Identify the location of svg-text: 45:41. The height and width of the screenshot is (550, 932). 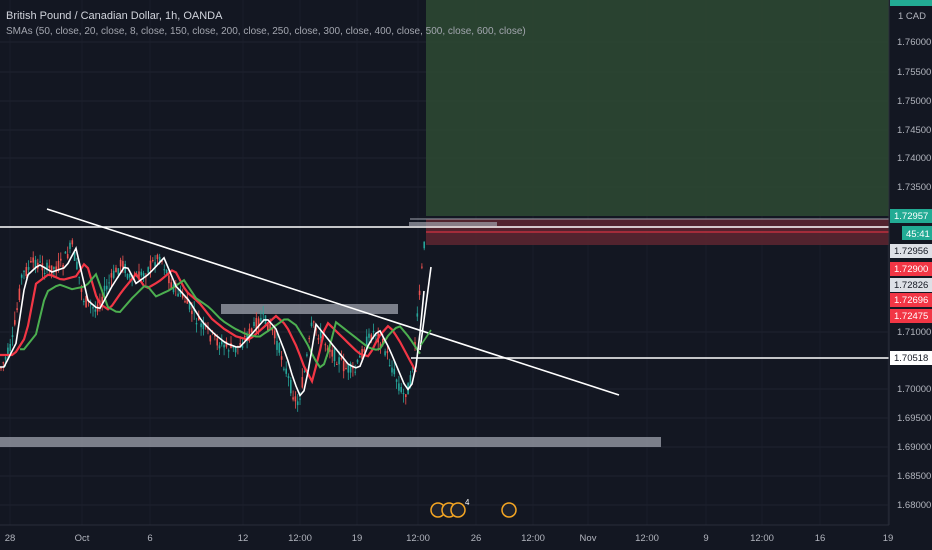
(918, 234).